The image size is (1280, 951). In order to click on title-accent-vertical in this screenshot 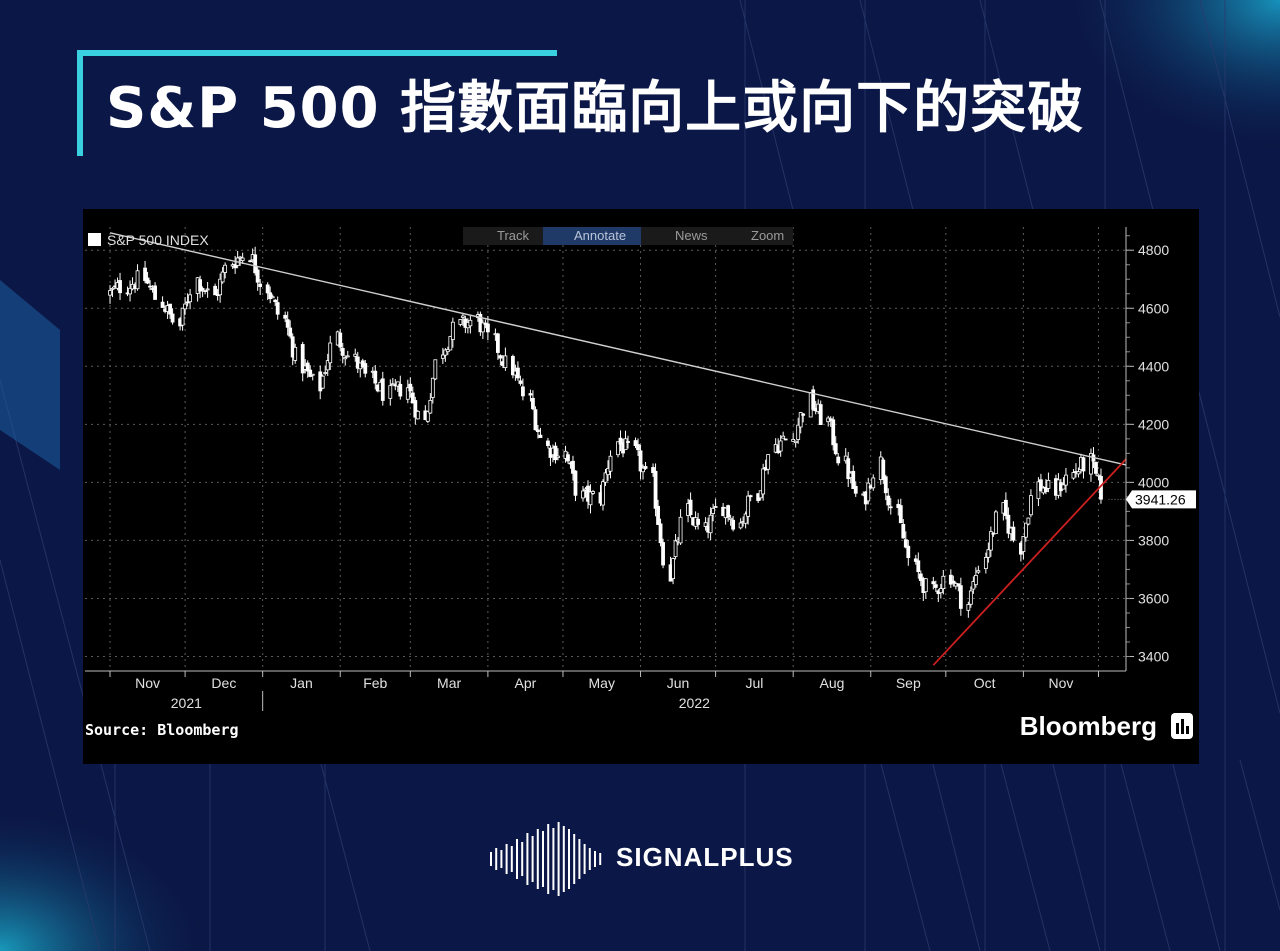, I will do `click(80, 103)`.